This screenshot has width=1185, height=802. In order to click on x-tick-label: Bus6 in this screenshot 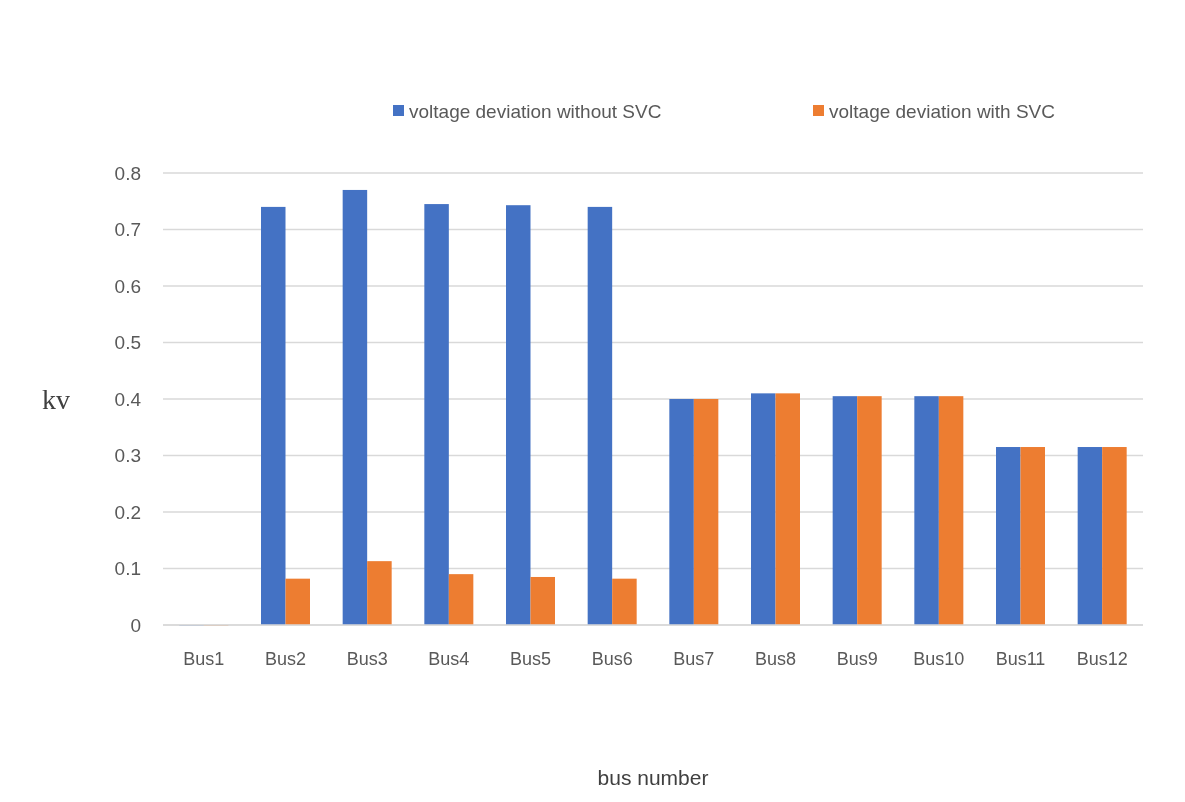, I will do `click(612, 659)`.